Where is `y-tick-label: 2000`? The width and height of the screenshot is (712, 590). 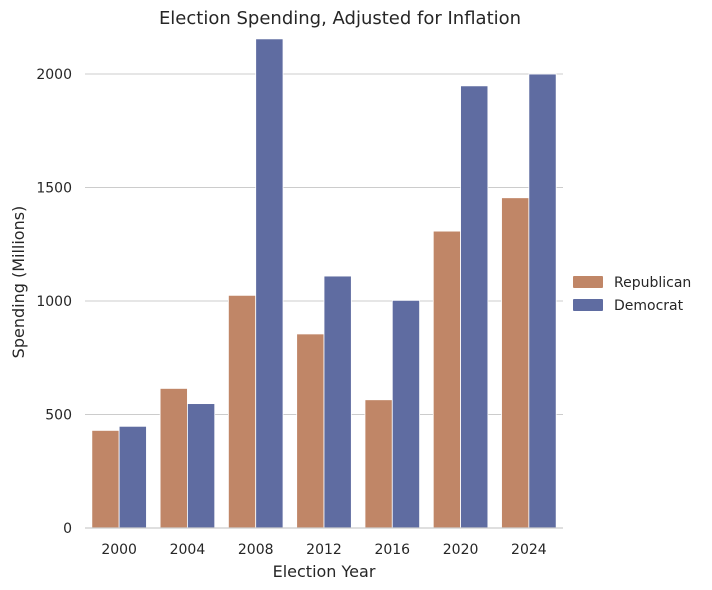 y-tick-label: 2000 is located at coordinates (54, 75).